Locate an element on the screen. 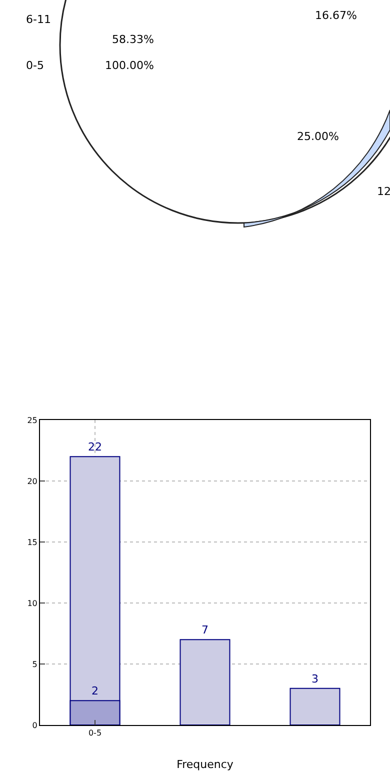 The width and height of the screenshot is (390, 780). text: 16.67% is located at coordinates (336, 15).